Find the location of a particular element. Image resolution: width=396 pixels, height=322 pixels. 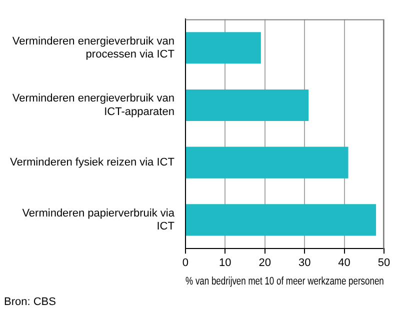

text: Bron: CBS is located at coordinates (30, 302).